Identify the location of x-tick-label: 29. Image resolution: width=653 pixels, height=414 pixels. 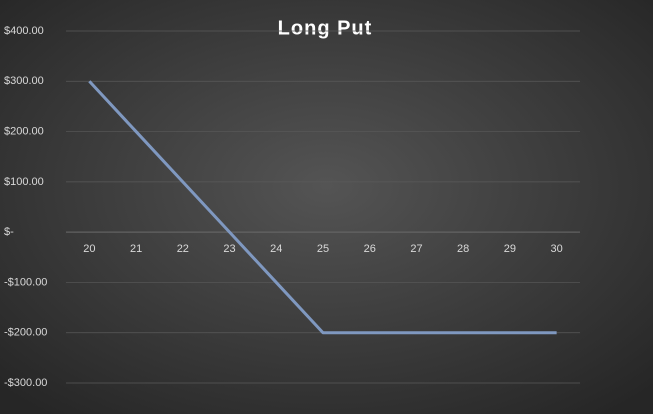
(510, 249).